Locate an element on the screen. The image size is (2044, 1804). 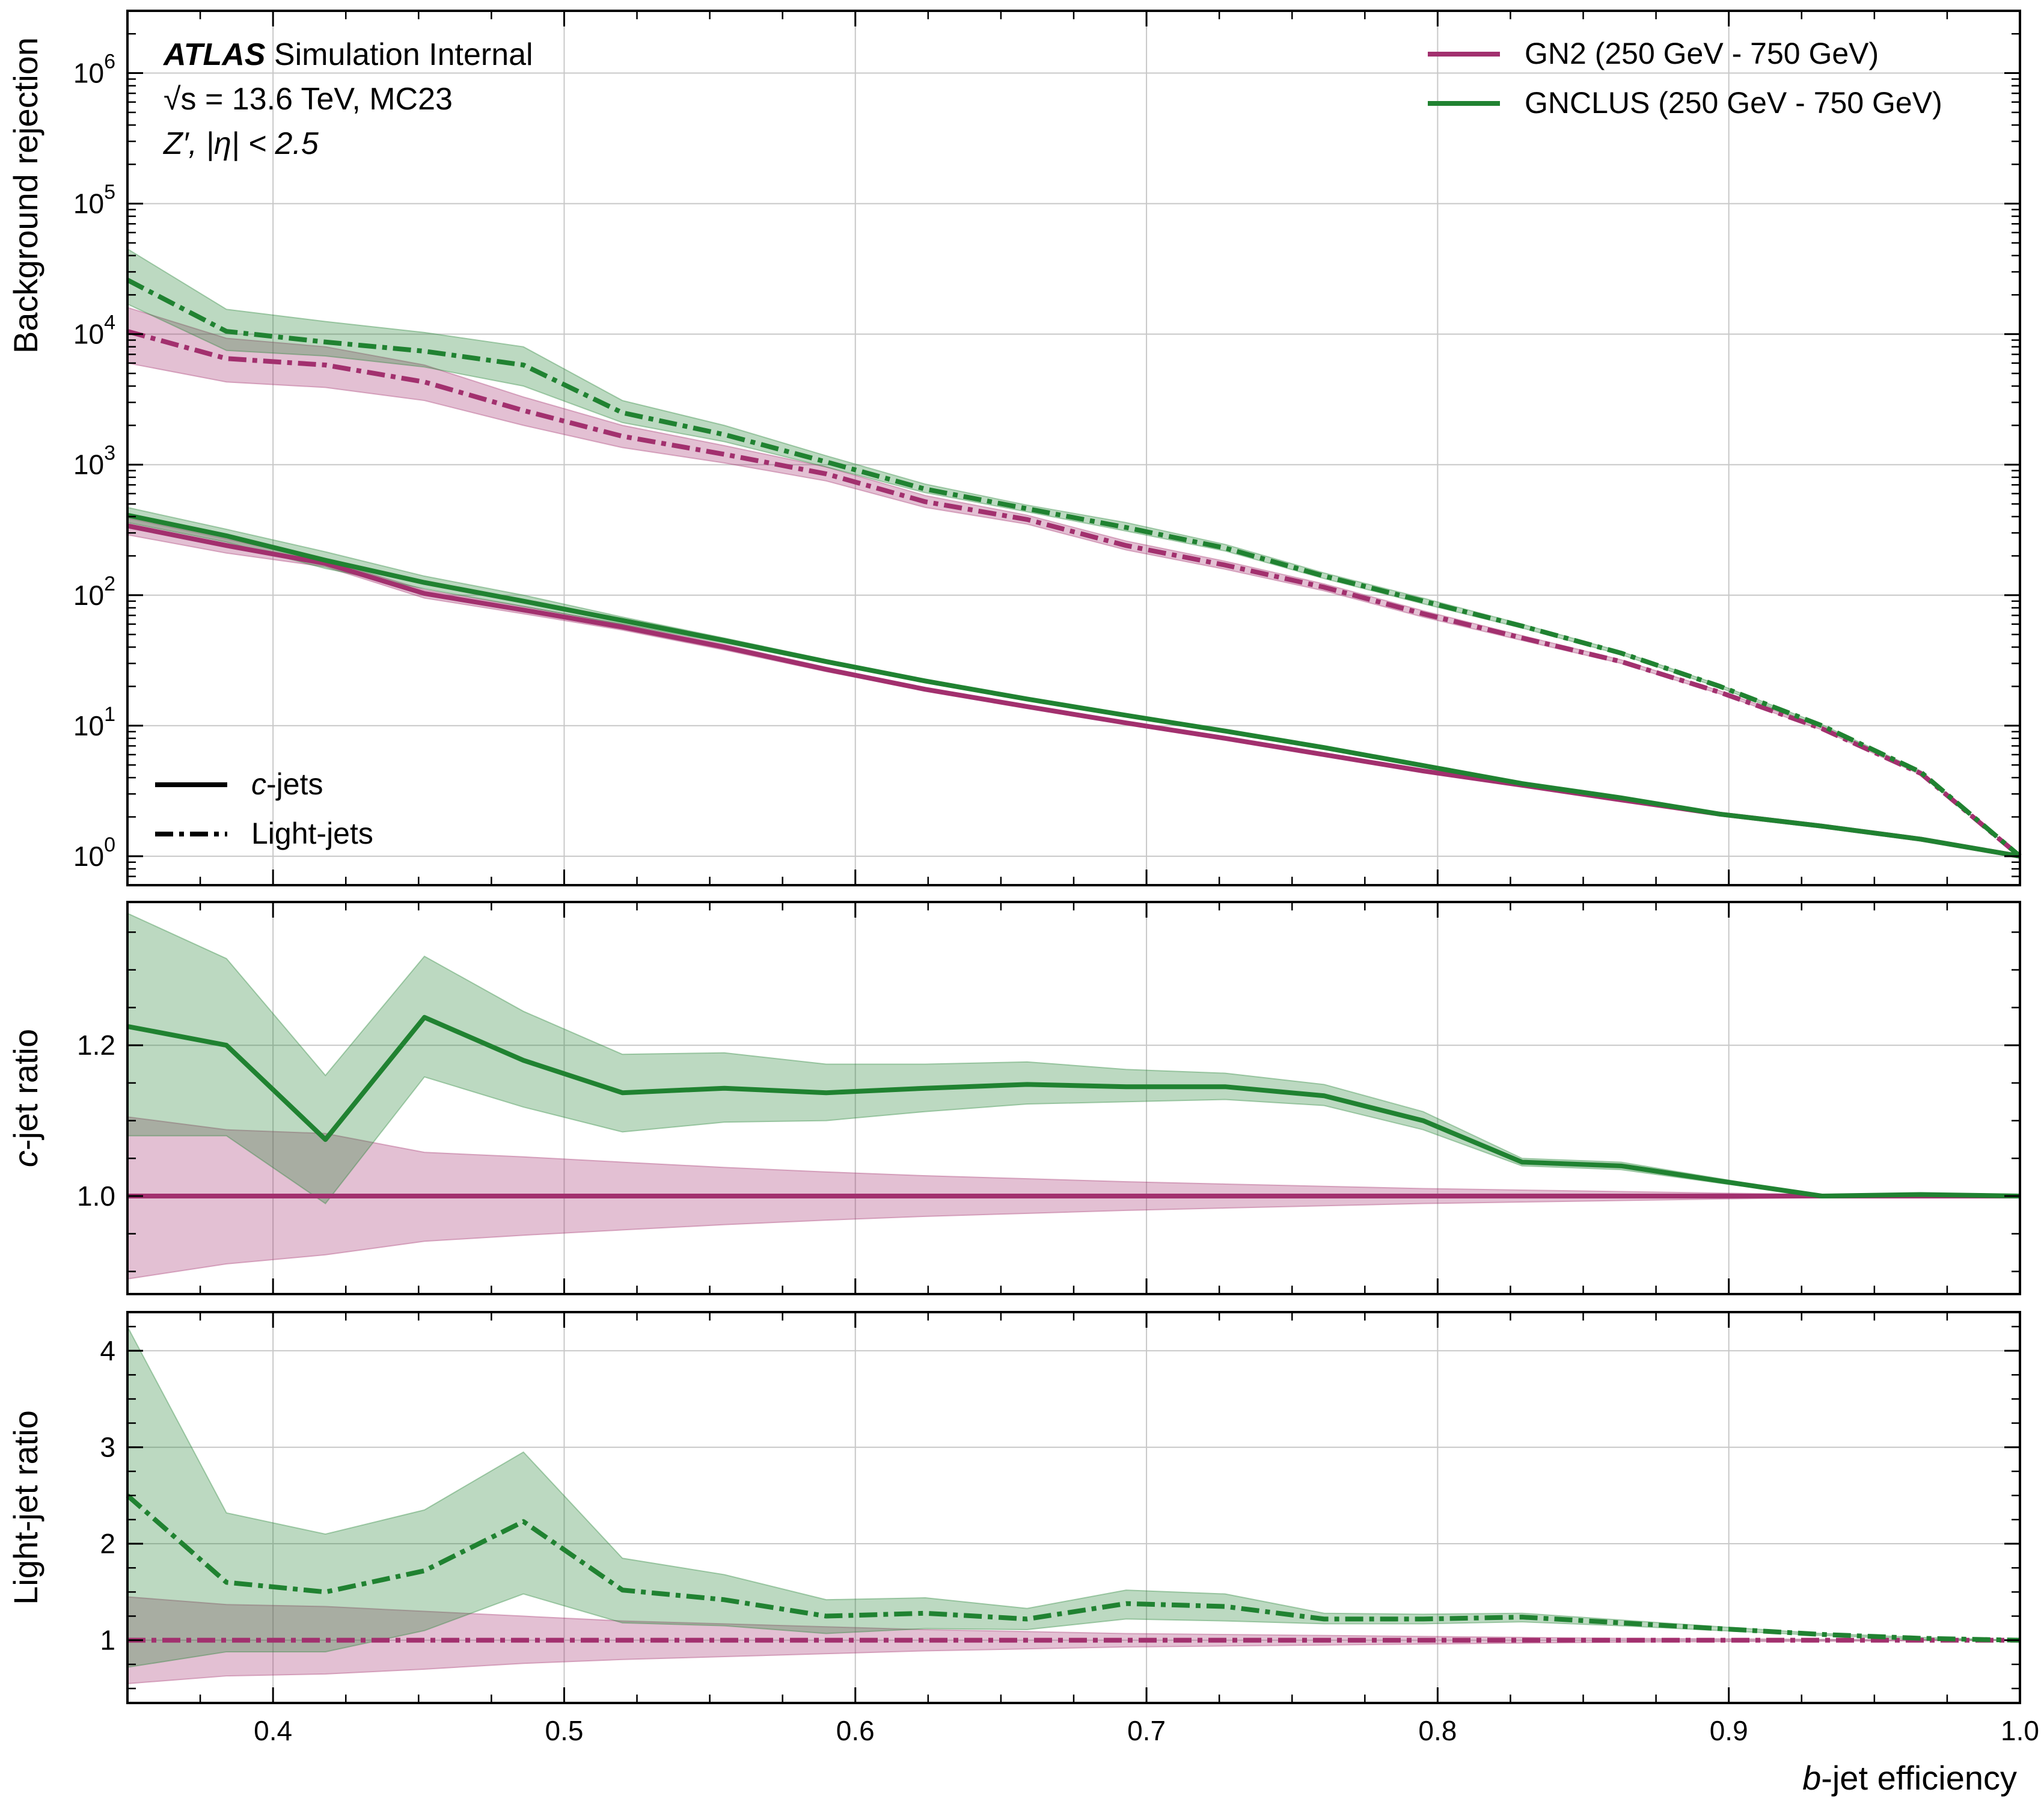
y-tick-label: 10⁴ is located at coordinates (94, 331).